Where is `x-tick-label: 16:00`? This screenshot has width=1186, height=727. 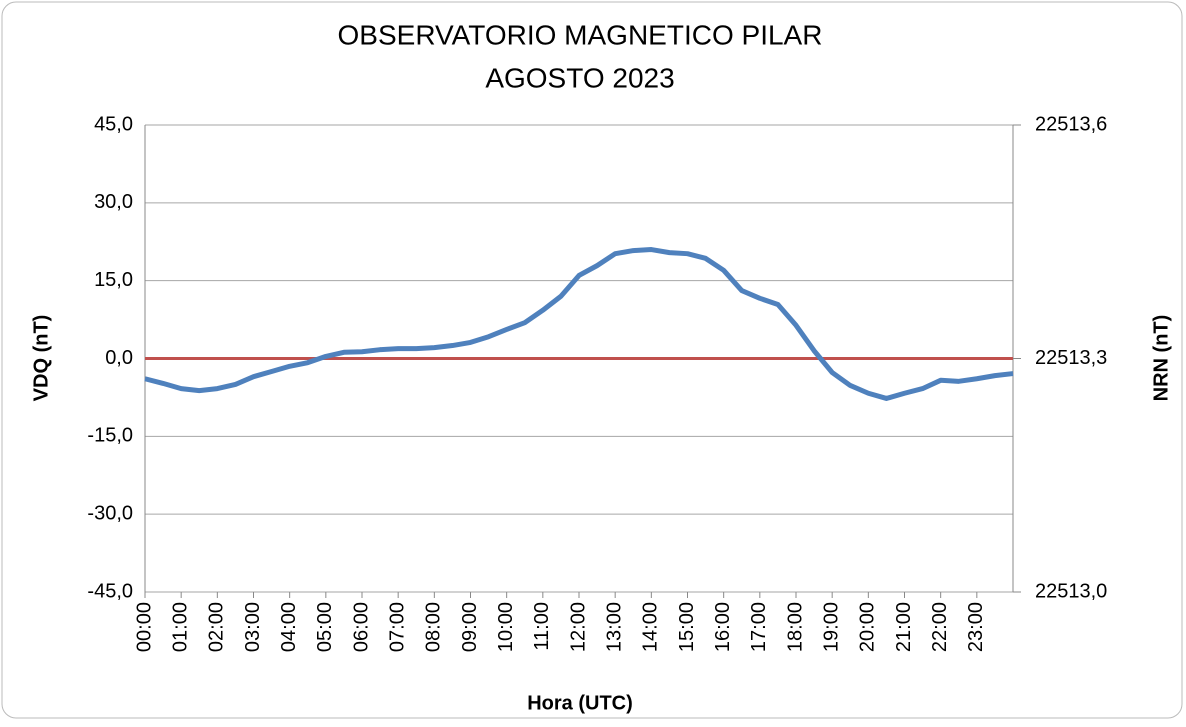 x-tick-label: 16:00 is located at coordinates (723, 627).